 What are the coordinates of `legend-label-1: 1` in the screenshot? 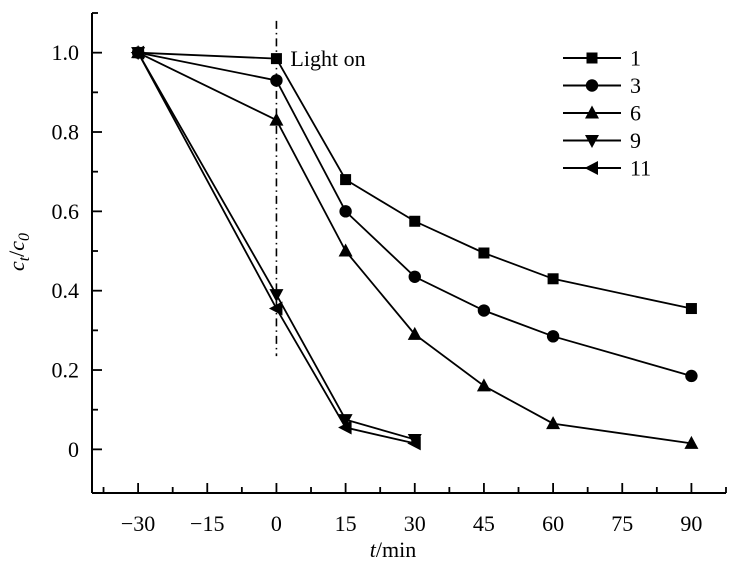 It's located at (635, 58).